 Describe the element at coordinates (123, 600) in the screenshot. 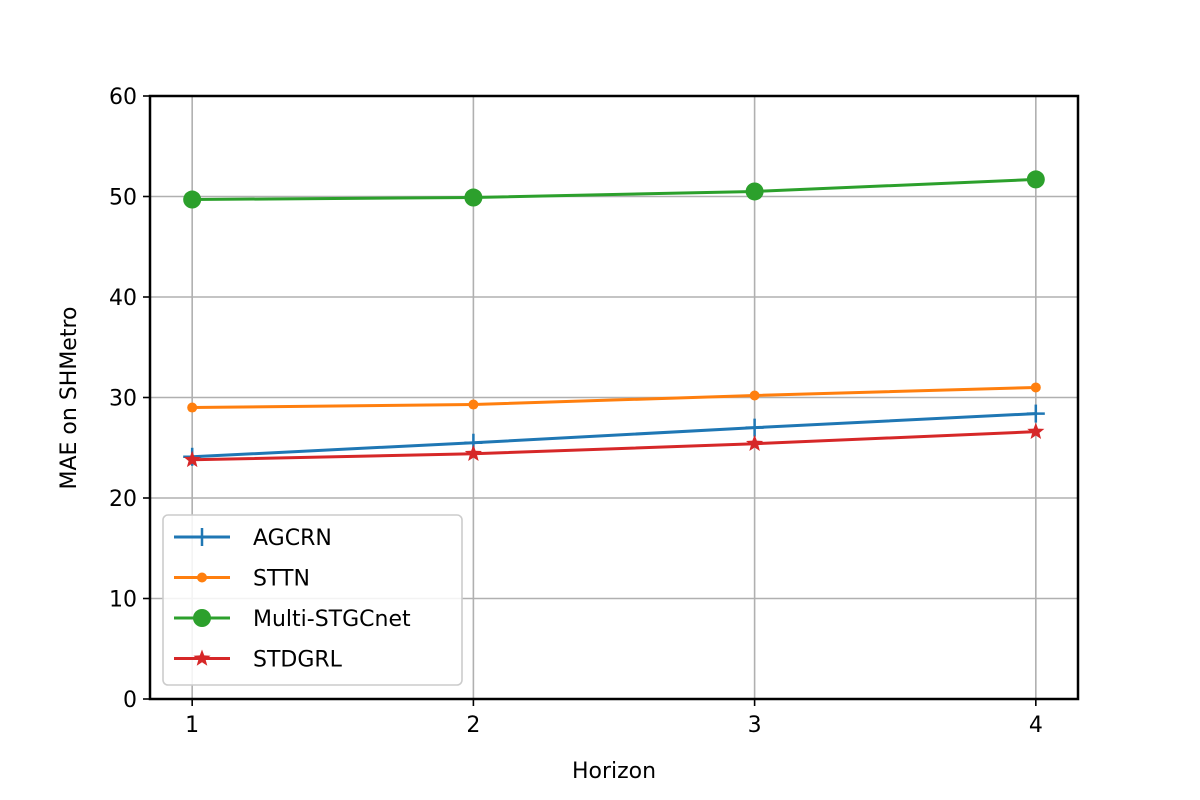

I see `y-tick-label: 10` at that location.